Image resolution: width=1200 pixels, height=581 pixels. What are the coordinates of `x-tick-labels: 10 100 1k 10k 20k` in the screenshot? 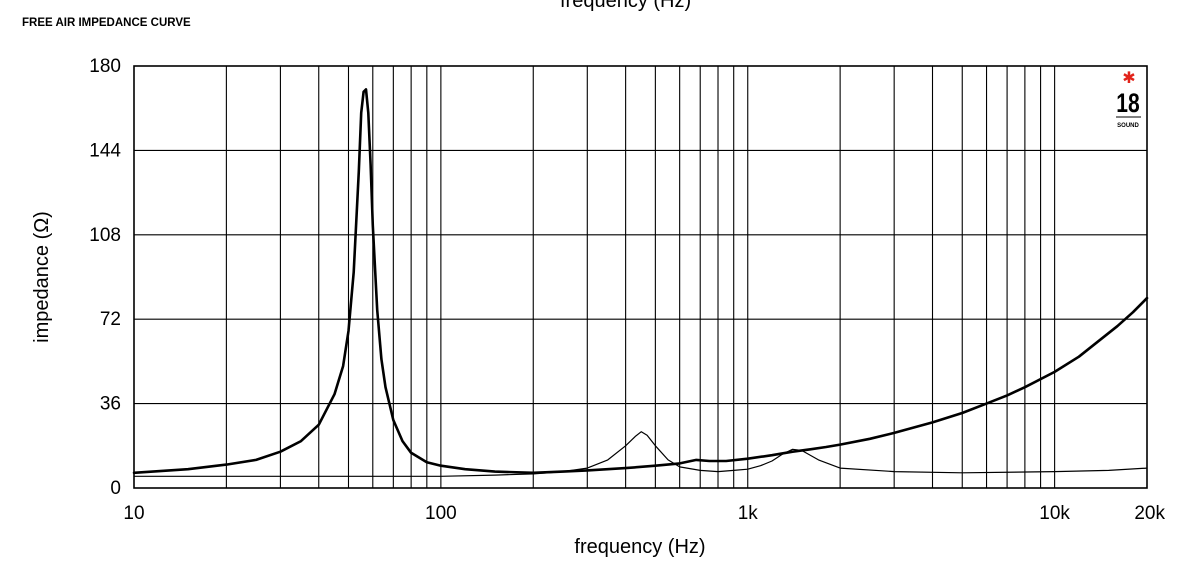 It's located at (644, 513).